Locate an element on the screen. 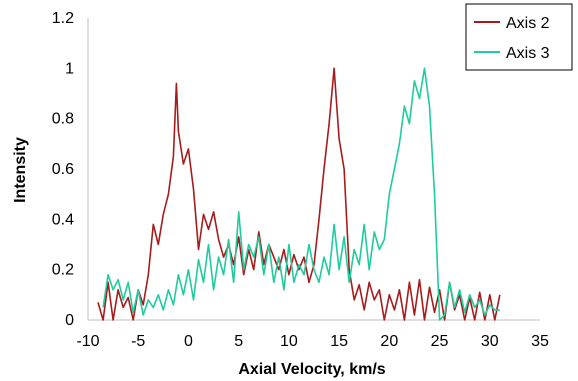  y-tick-label: 0.6 is located at coordinates (63, 169).